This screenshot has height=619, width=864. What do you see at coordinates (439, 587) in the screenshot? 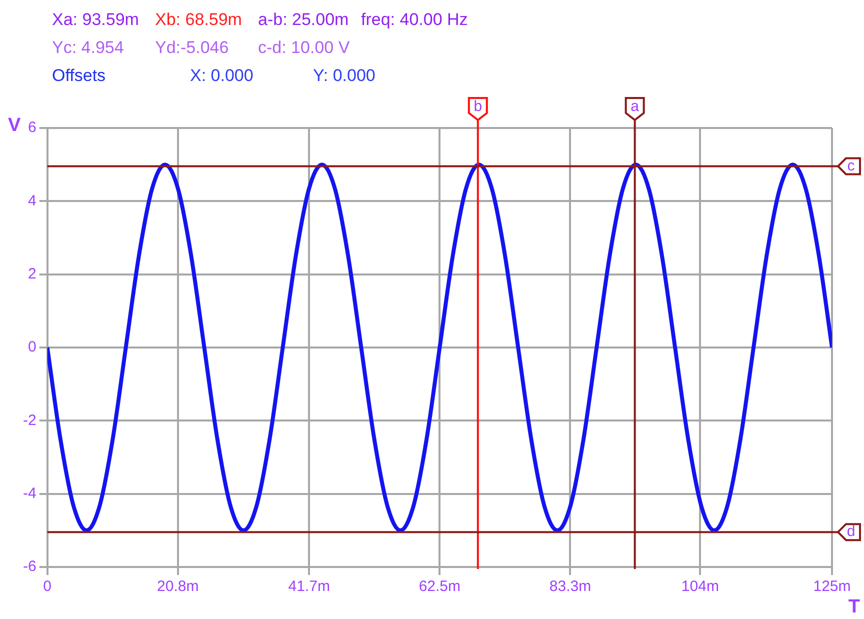
I see `x-tick-label: 62.5m` at bounding box center [439, 587].